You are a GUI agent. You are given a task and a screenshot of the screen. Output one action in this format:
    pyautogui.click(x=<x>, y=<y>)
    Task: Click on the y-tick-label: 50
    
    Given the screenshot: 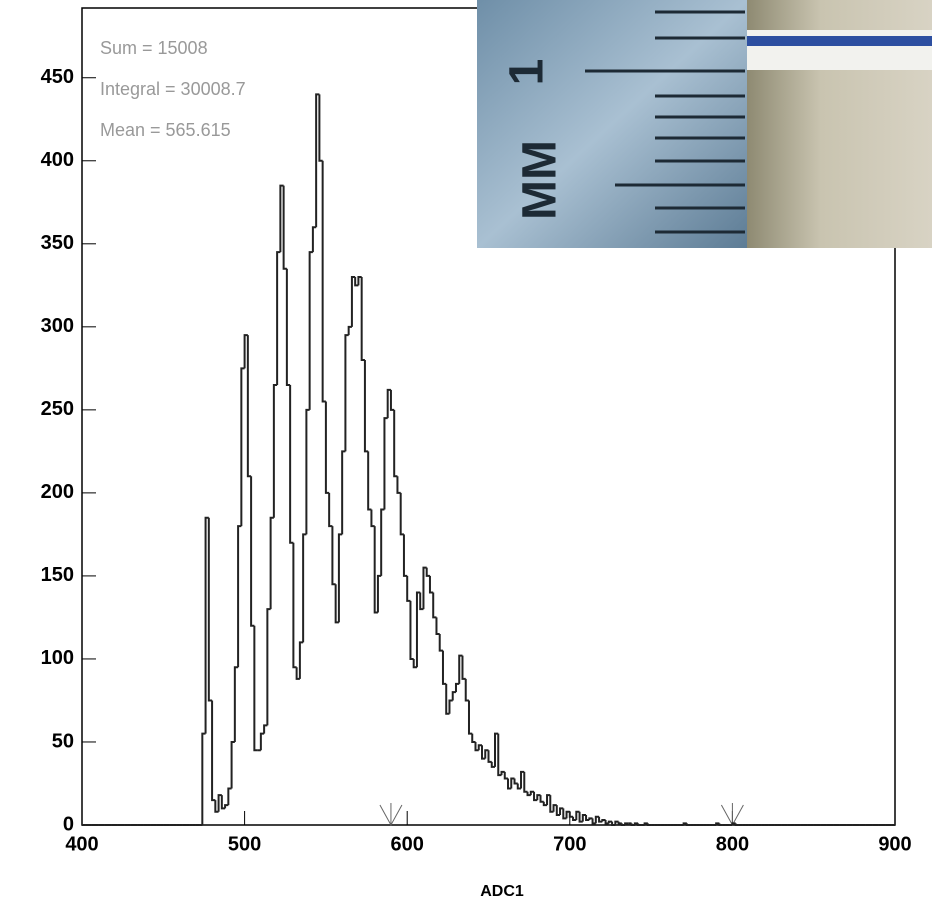 What is the action you would take?
    pyautogui.click(x=63, y=741)
    